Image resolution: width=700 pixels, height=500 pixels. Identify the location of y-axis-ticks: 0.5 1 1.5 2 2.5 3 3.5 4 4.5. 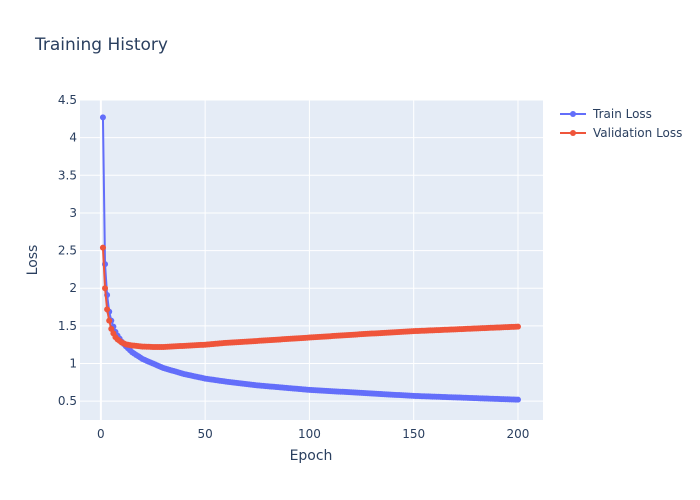
(67, 250).